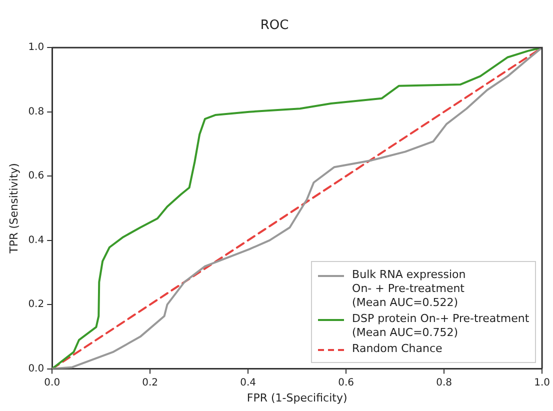 The image size is (553, 411). I want to click on x-tick-label: 0.8, so click(444, 382).